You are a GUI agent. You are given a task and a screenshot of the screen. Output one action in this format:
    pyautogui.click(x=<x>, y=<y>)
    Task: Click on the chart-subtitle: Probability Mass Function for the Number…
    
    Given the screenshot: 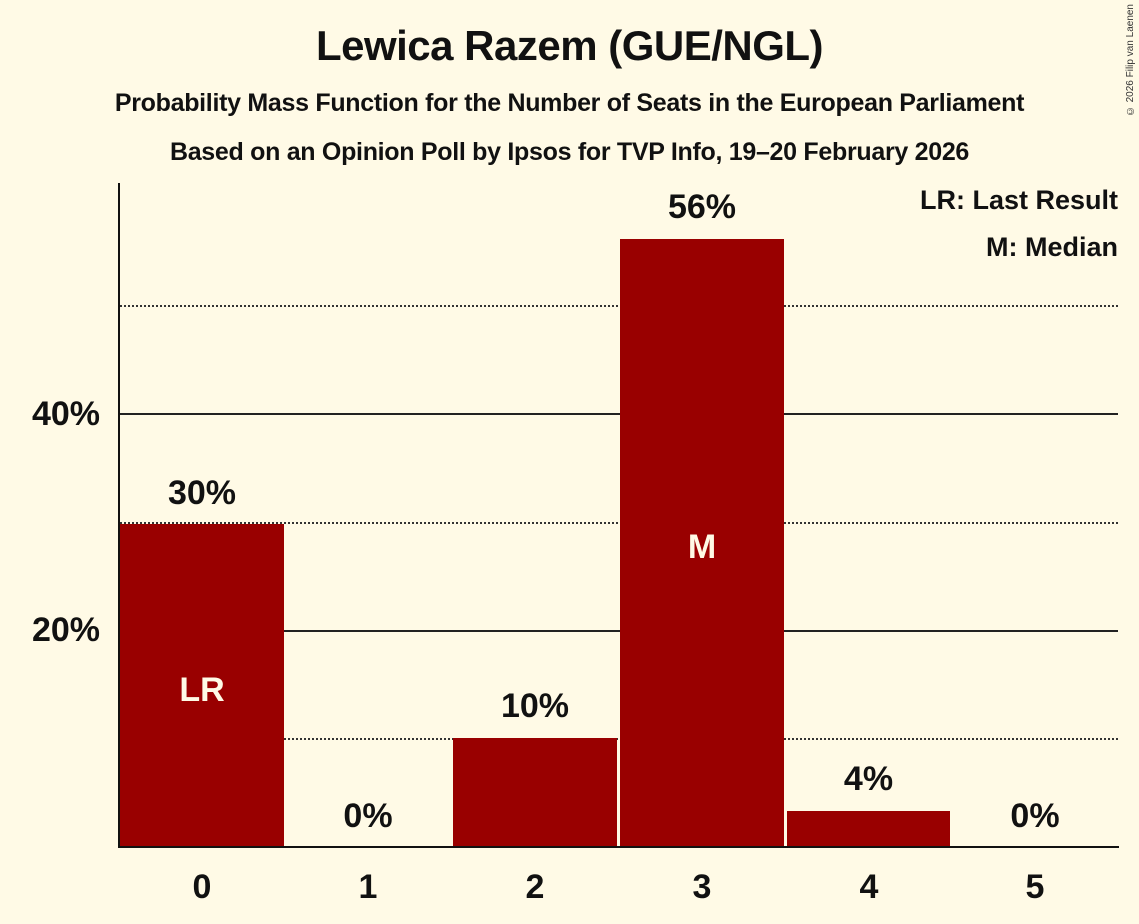 What is the action you would take?
    pyautogui.click(x=569, y=103)
    